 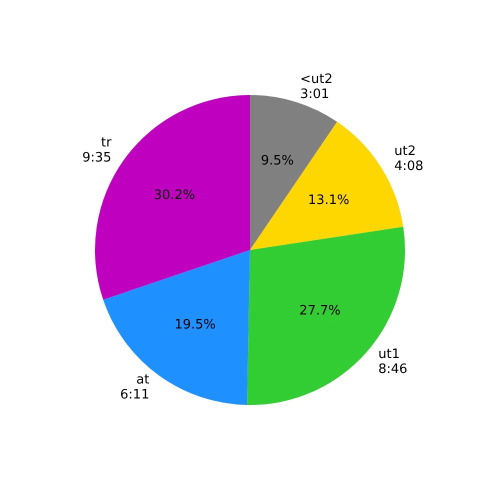 What do you see at coordinates (135, 387) in the screenshot?
I see `slice-label: at 6:11` at bounding box center [135, 387].